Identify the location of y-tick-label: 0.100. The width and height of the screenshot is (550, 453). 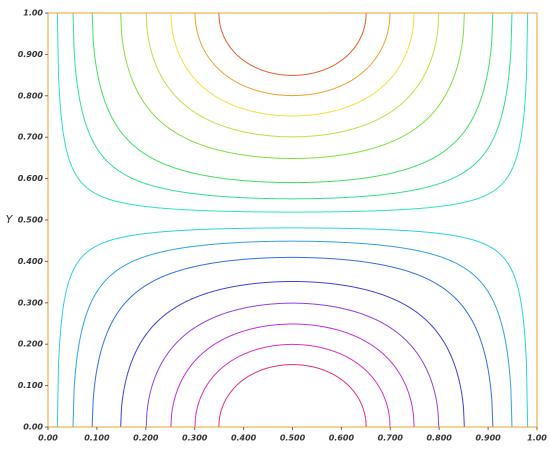
(31, 385).